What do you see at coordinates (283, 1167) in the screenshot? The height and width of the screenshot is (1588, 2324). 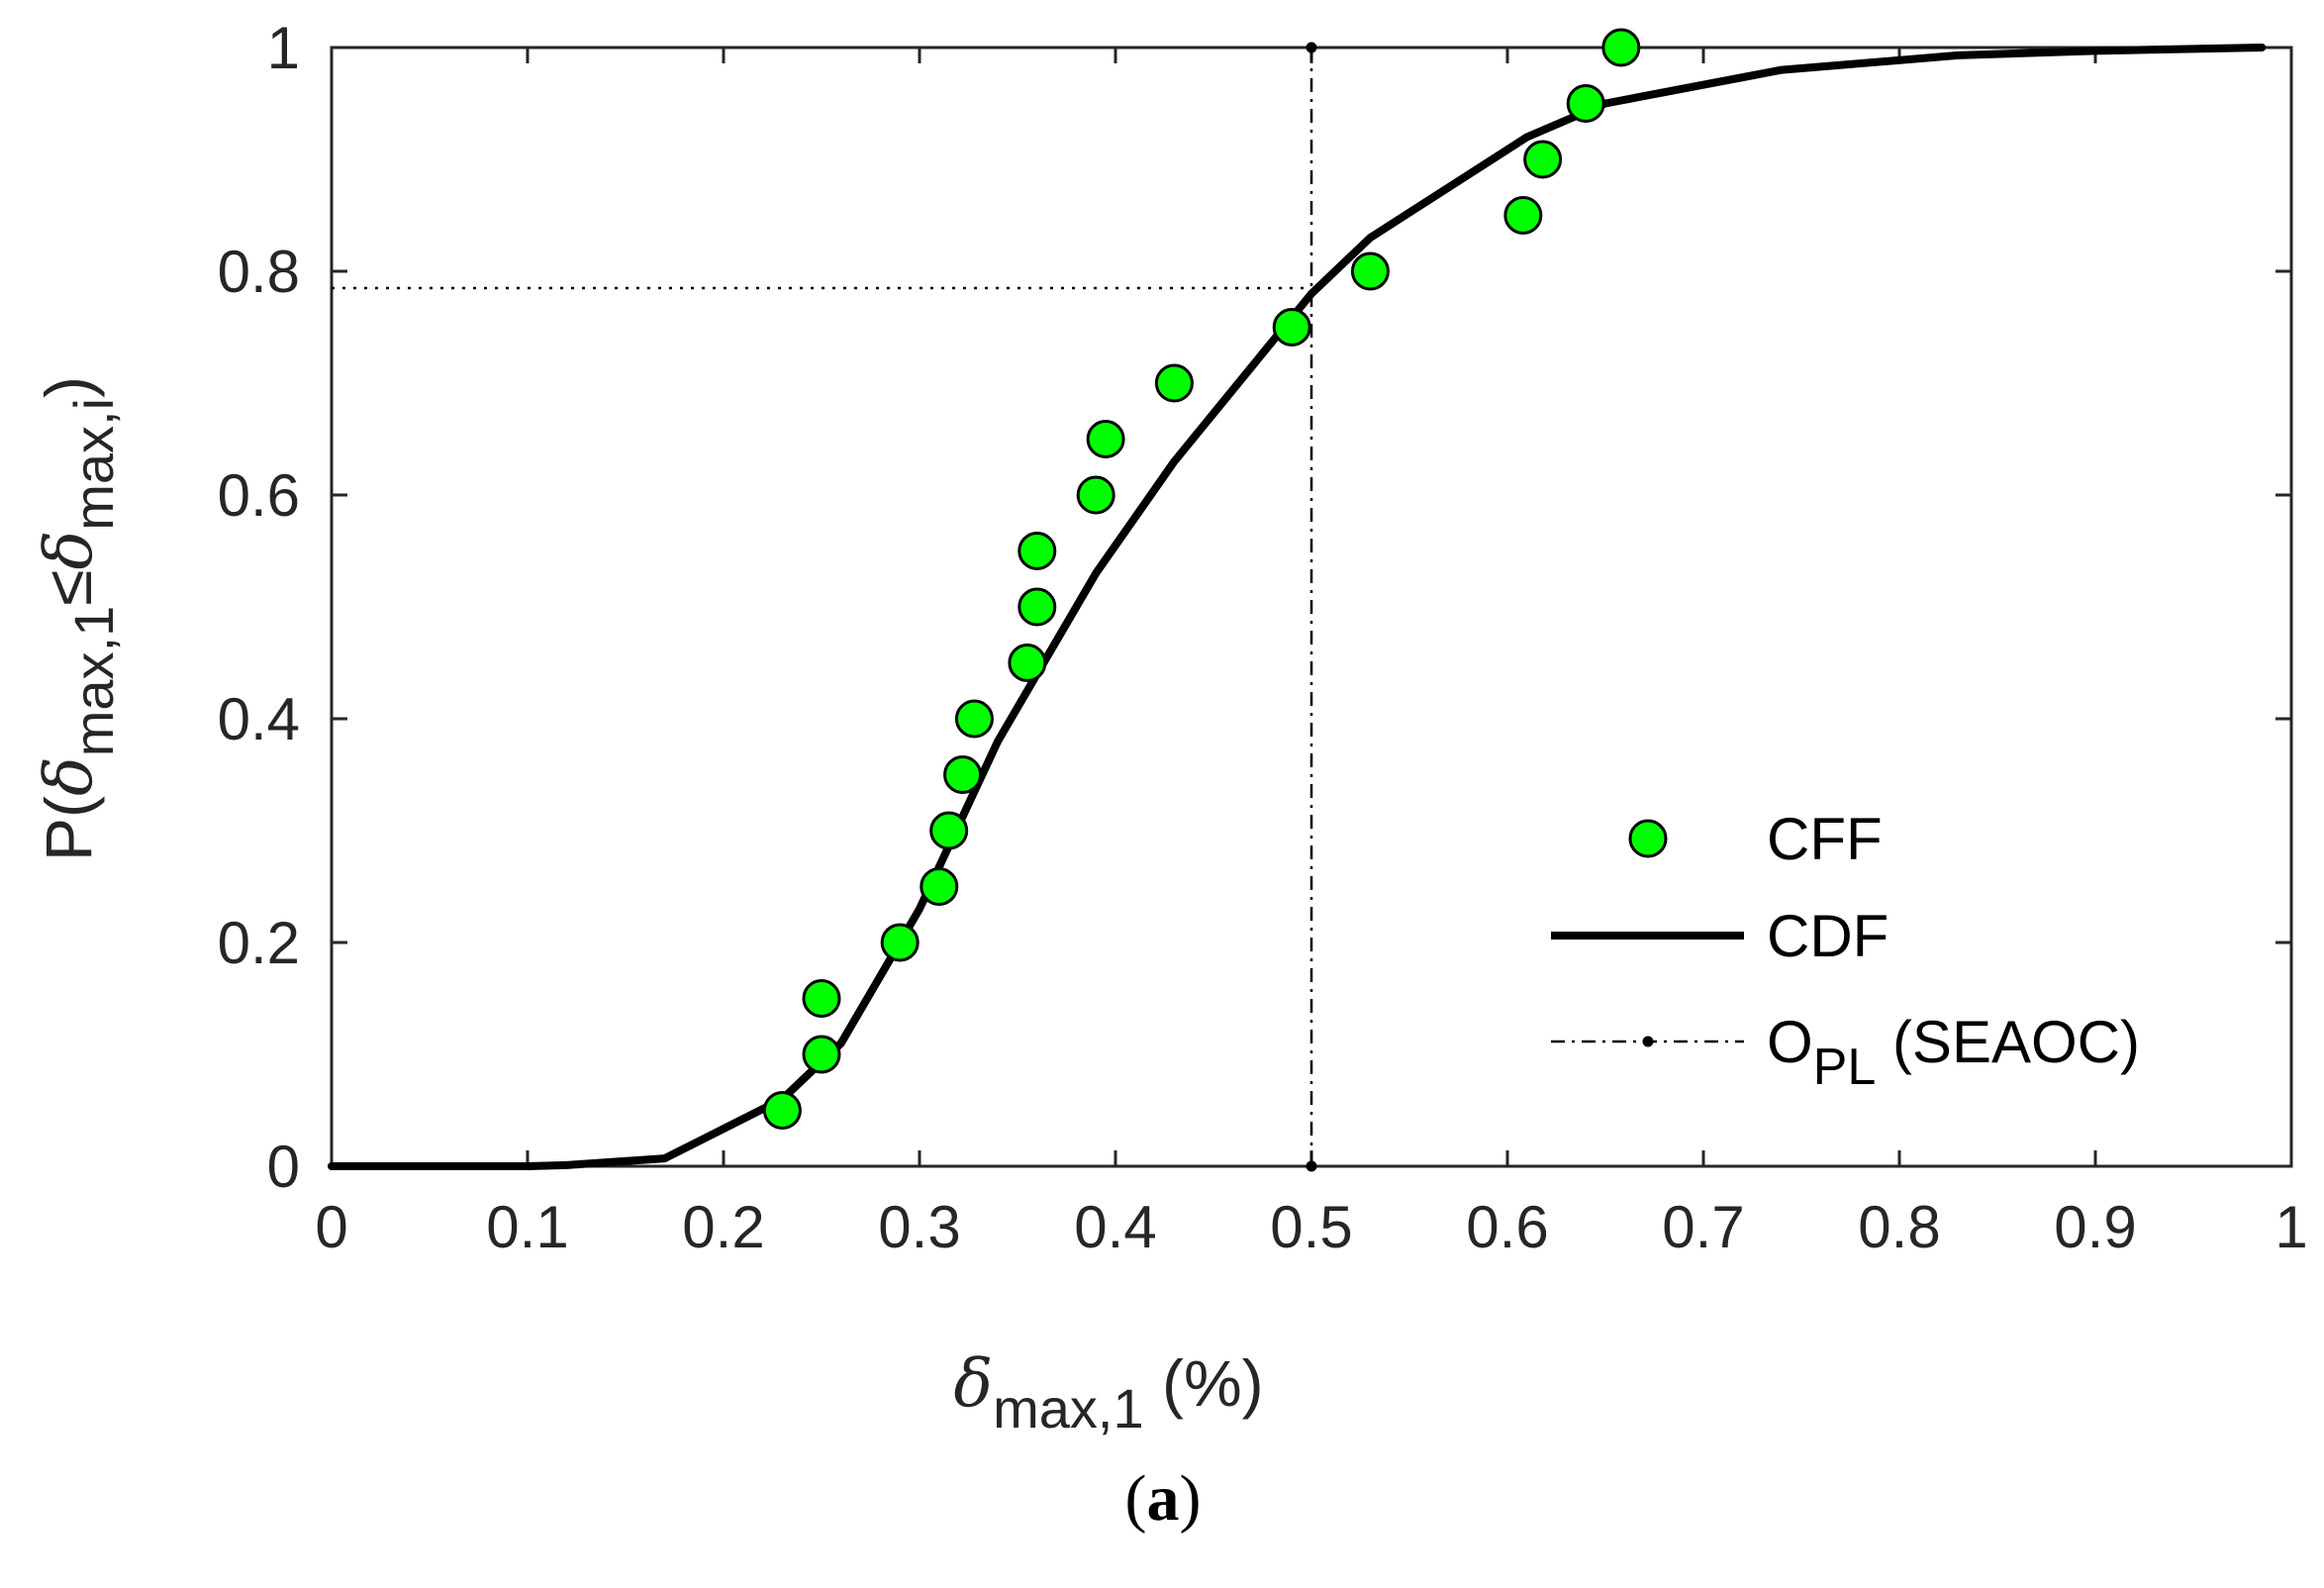 I see `y-tick-label: 0` at bounding box center [283, 1167].